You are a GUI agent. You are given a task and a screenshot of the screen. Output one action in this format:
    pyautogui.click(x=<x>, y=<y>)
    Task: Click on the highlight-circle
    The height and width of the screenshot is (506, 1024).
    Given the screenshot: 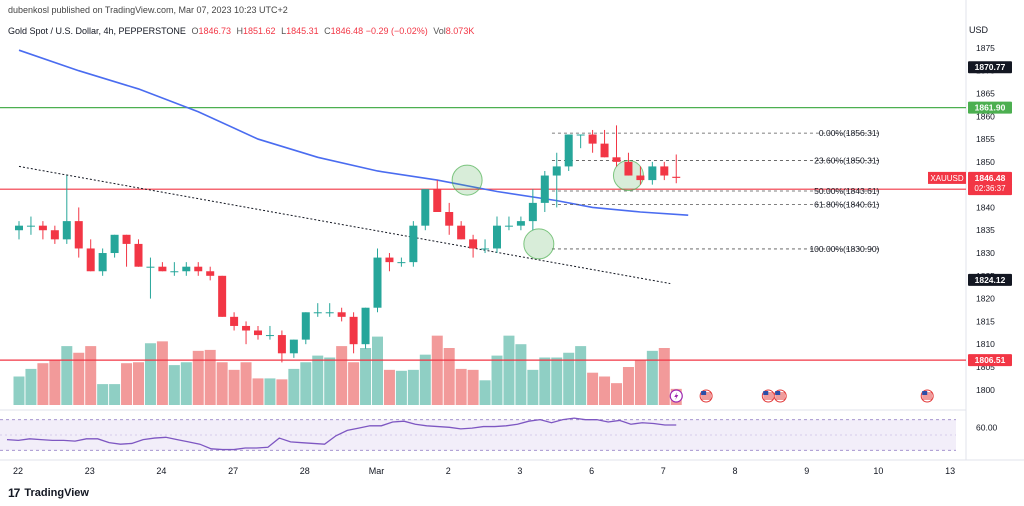 What is the action you would take?
    pyautogui.click(x=467, y=180)
    